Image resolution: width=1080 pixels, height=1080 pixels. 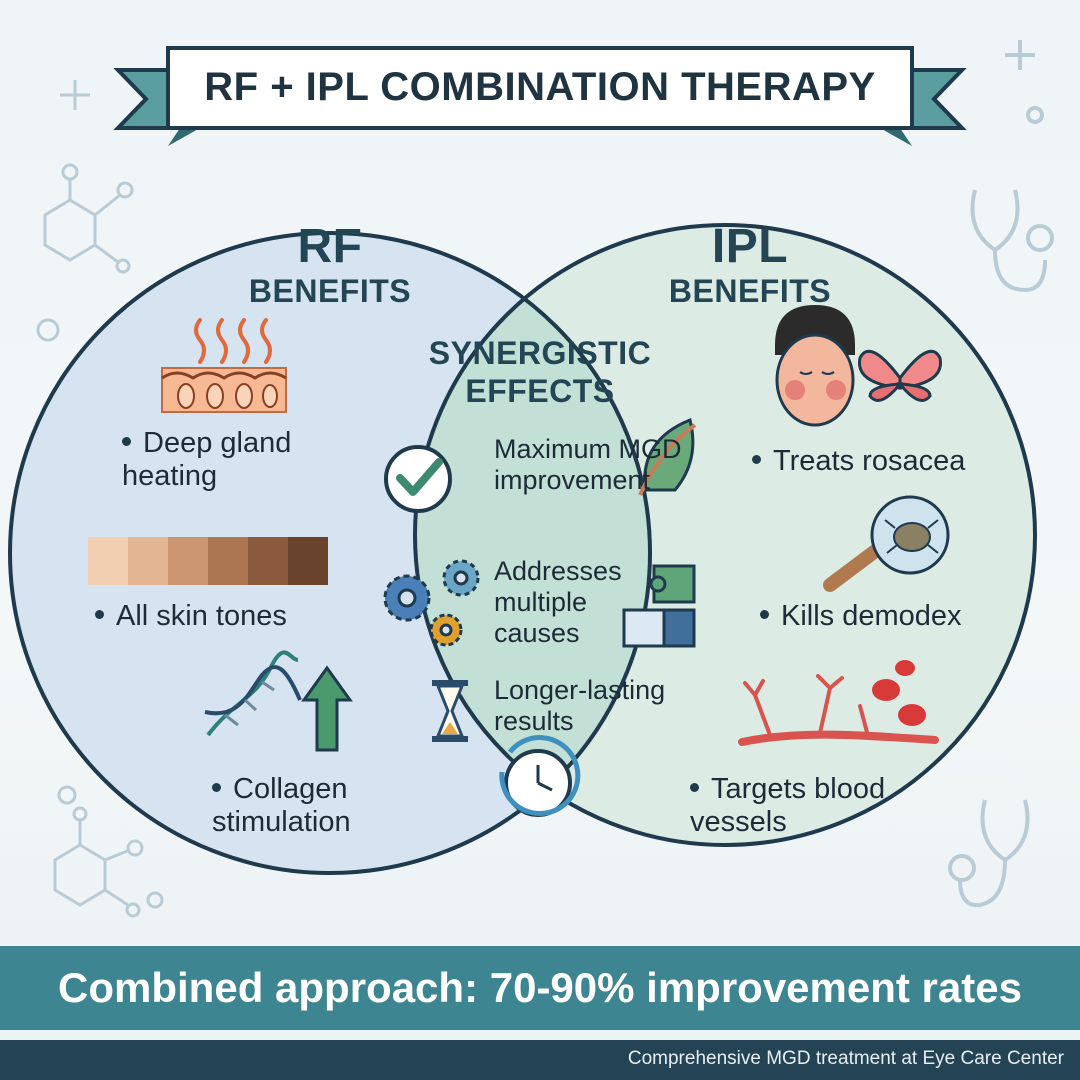 What do you see at coordinates (875, 616) in the screenshot?
I see `ipl-benefit-demodex: Kills demodex` at bounding box center [875, 616].